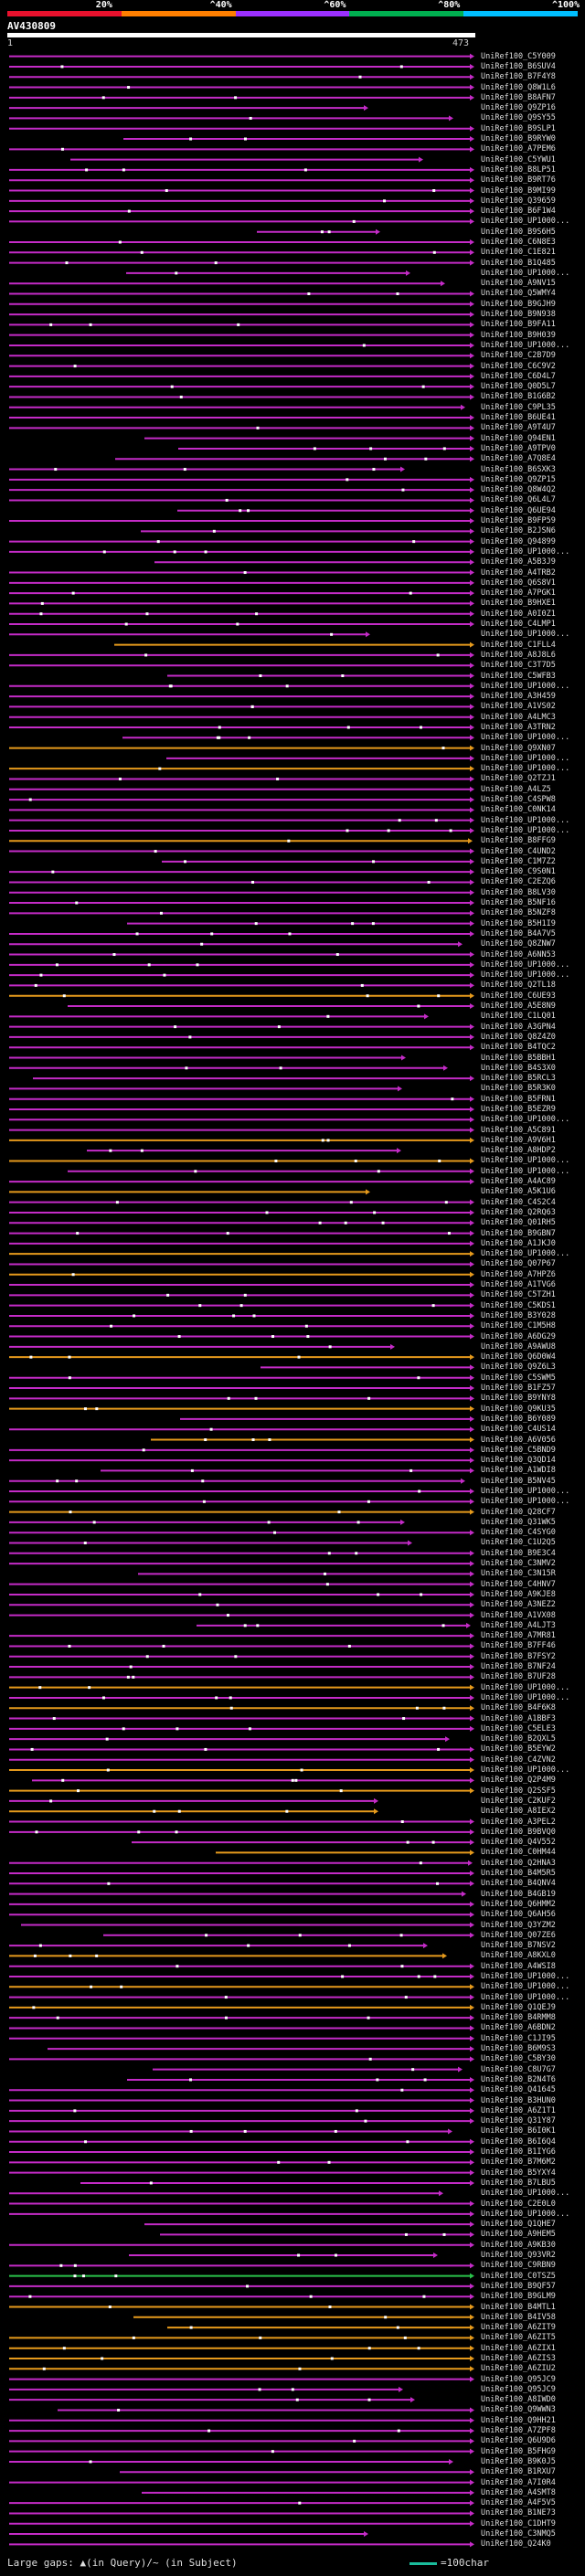 The width and height of the screenshot is (585, 2576). What do you see at coordinates (518, 1594) in the screenshot?
I see `hit-label: UniRef100_A9KJE8` at bounding box center [518, 1594].